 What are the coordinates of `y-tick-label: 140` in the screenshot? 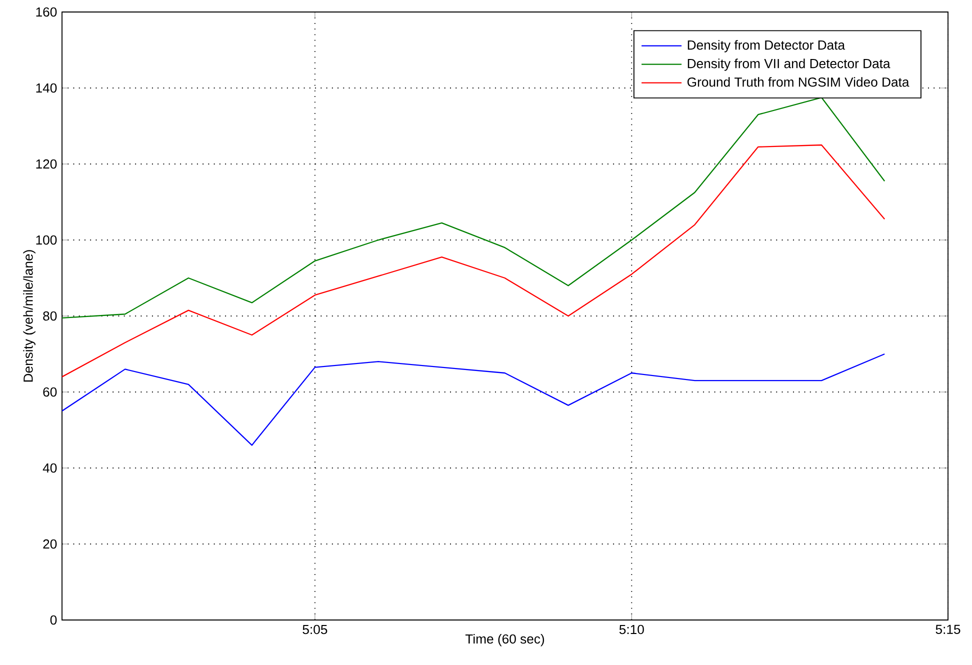 It's located at (46, 88).